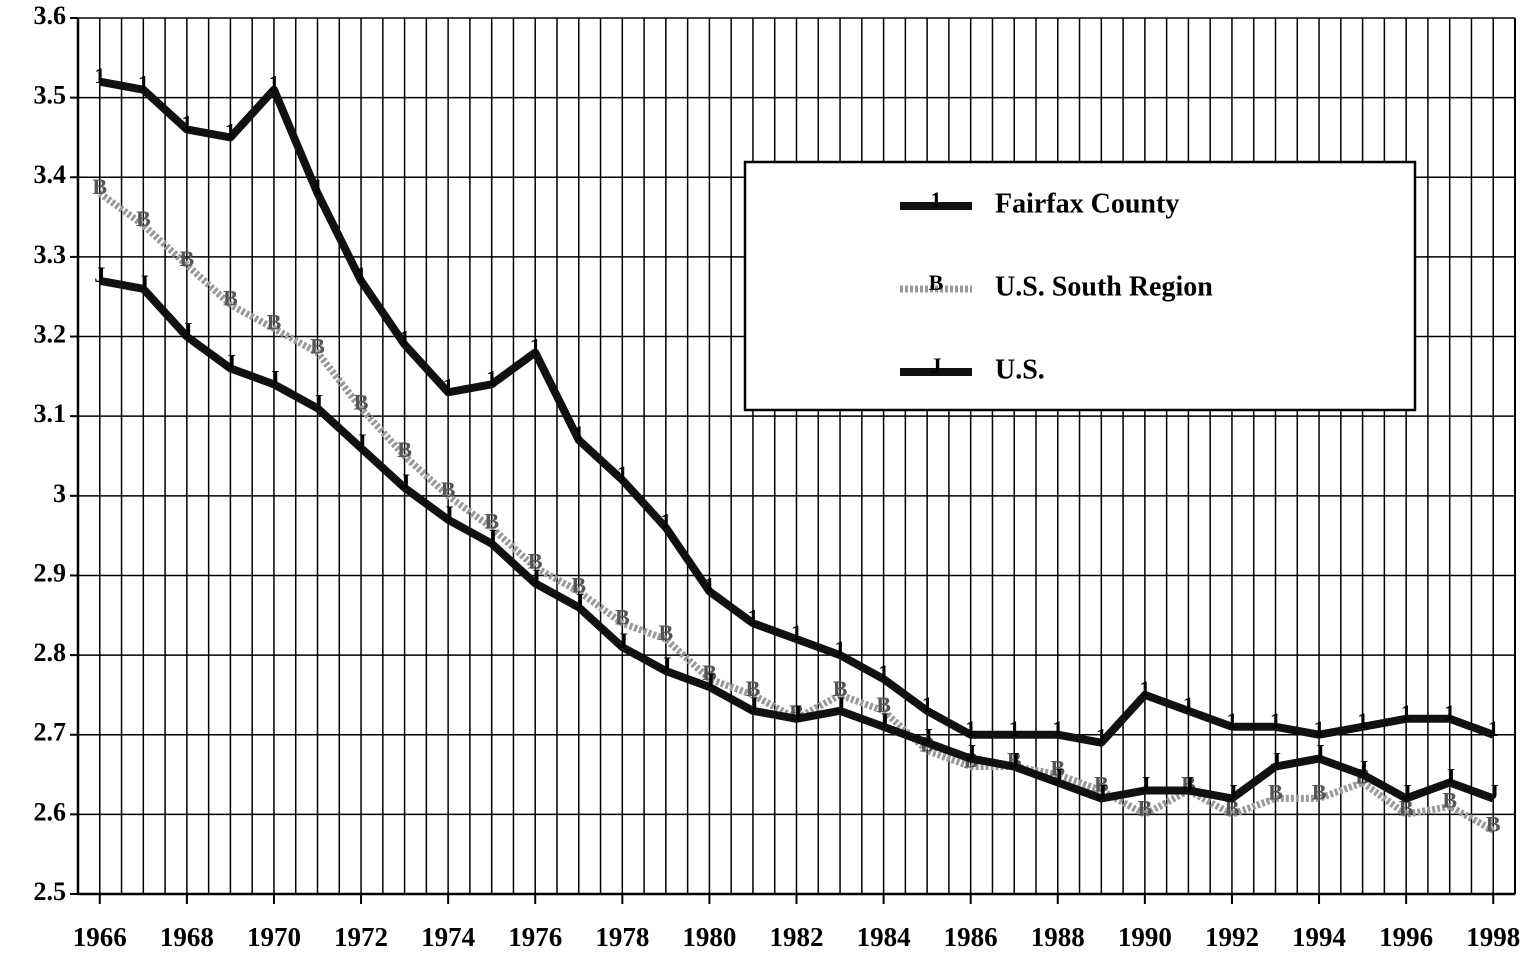  I want to click on y-tick-label: 3.5, so click(50, 95).